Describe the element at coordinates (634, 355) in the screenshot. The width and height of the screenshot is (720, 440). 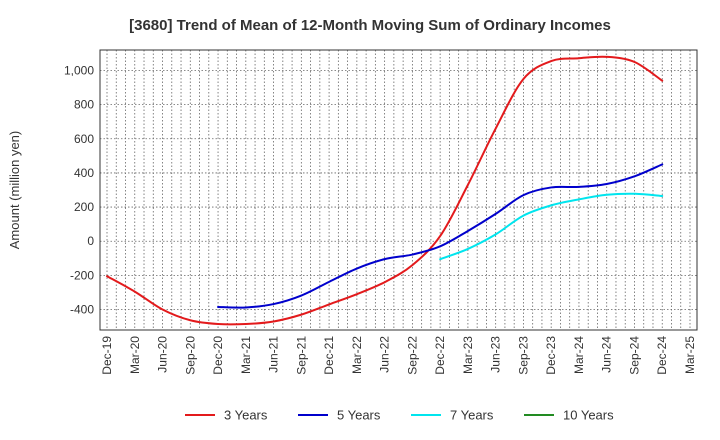
I see `x-tick-label: Sep-24` at that location.